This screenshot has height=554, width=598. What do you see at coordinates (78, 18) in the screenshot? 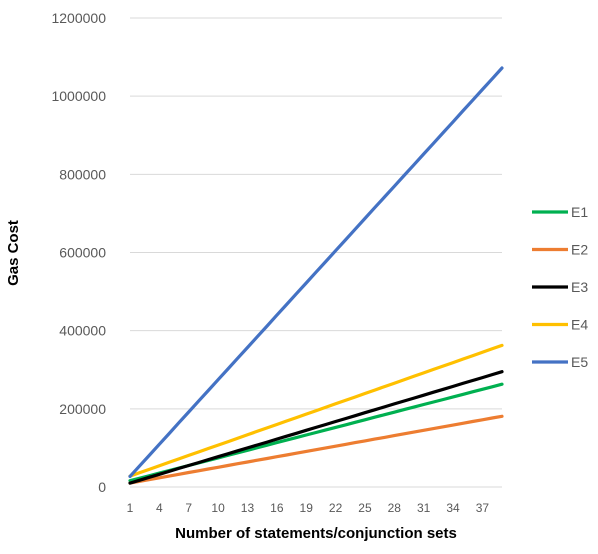
I see `y-tick-label: 1200000` at bounding box center [78, 18].